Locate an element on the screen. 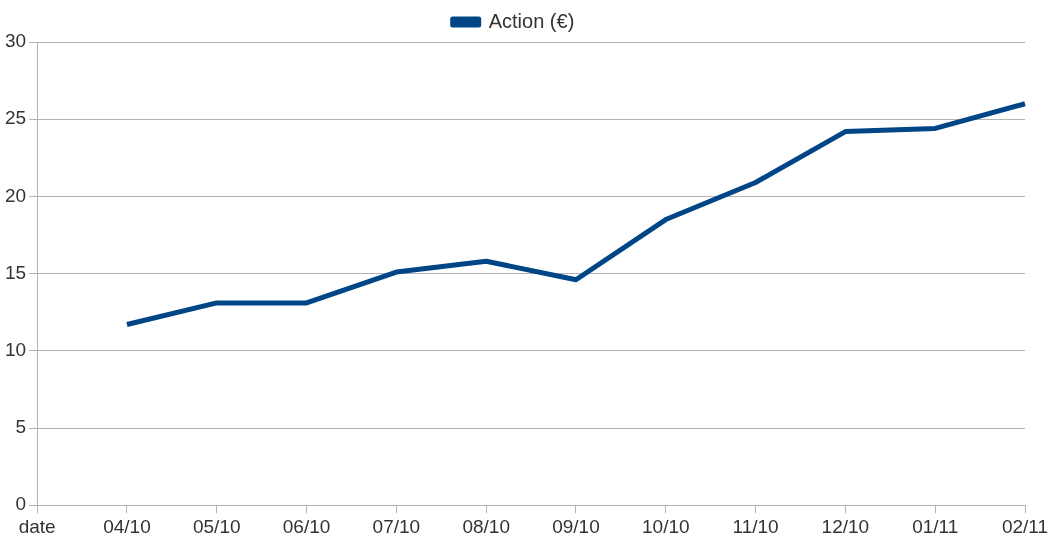 The height and width of the screenshot is (544, 1055). y-tick-label: 5 is located at coordinates (21, 427).